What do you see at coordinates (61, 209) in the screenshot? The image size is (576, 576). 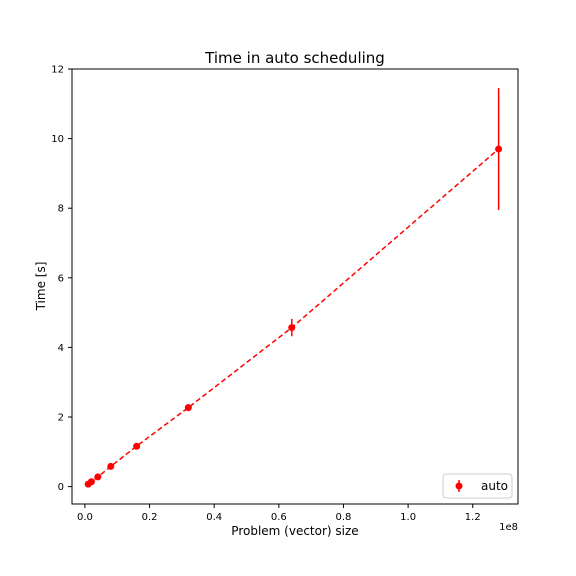 I see `y-tick-label: 8` at bounding box center [61, 209].